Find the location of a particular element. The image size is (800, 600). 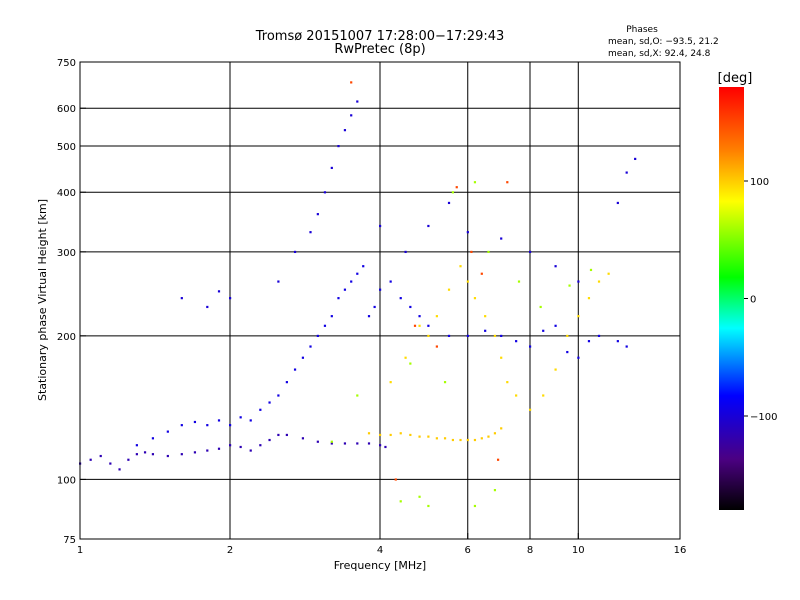

x-axis-ticks: 1 2 4 6 8 10 16 is located at coordinates (381, 544).